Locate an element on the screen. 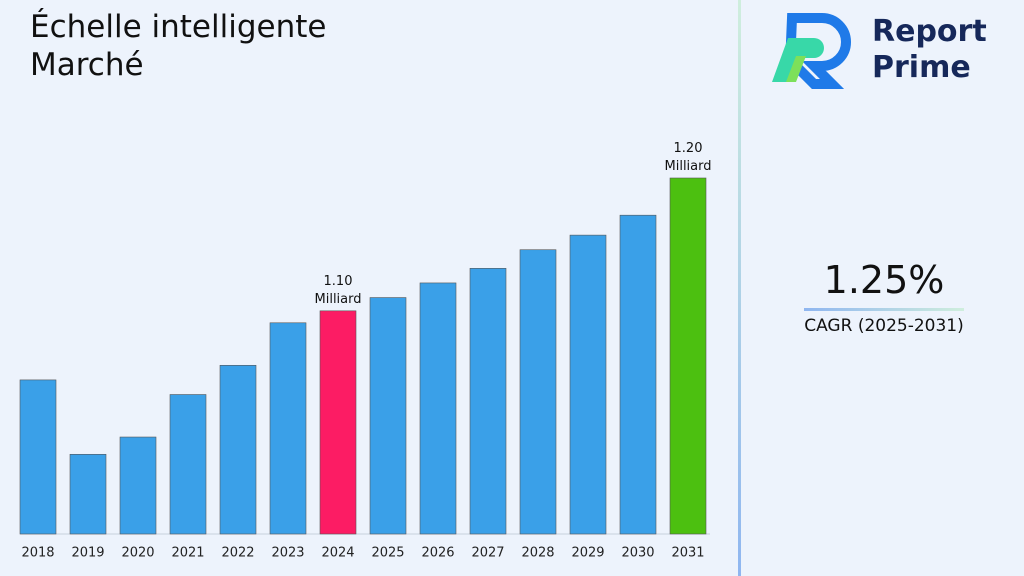 Image resolution: width=1024 pixels, height=576 pixels. x-tick-label: 2029 is located at coordinates (587, 553).